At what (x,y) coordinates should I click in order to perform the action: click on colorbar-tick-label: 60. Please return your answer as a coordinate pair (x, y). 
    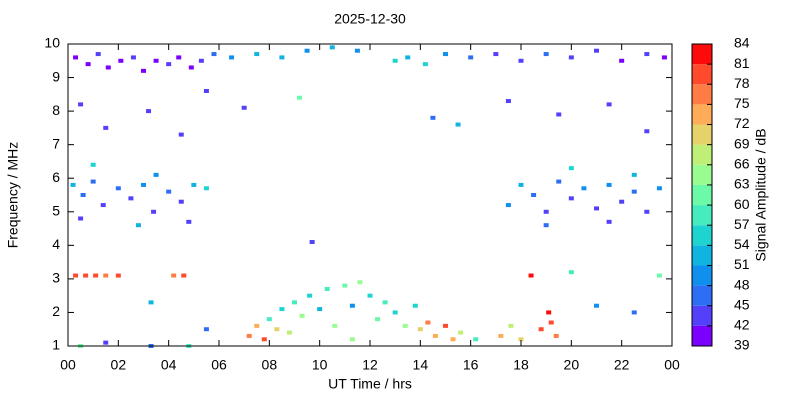
    Looking at the image, I should click on (742, 204).